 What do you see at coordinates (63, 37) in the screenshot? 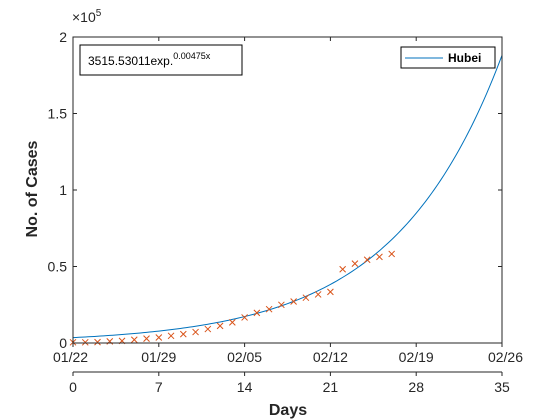
I see `y-tick-label: 2` at bounding box center [63, 37].